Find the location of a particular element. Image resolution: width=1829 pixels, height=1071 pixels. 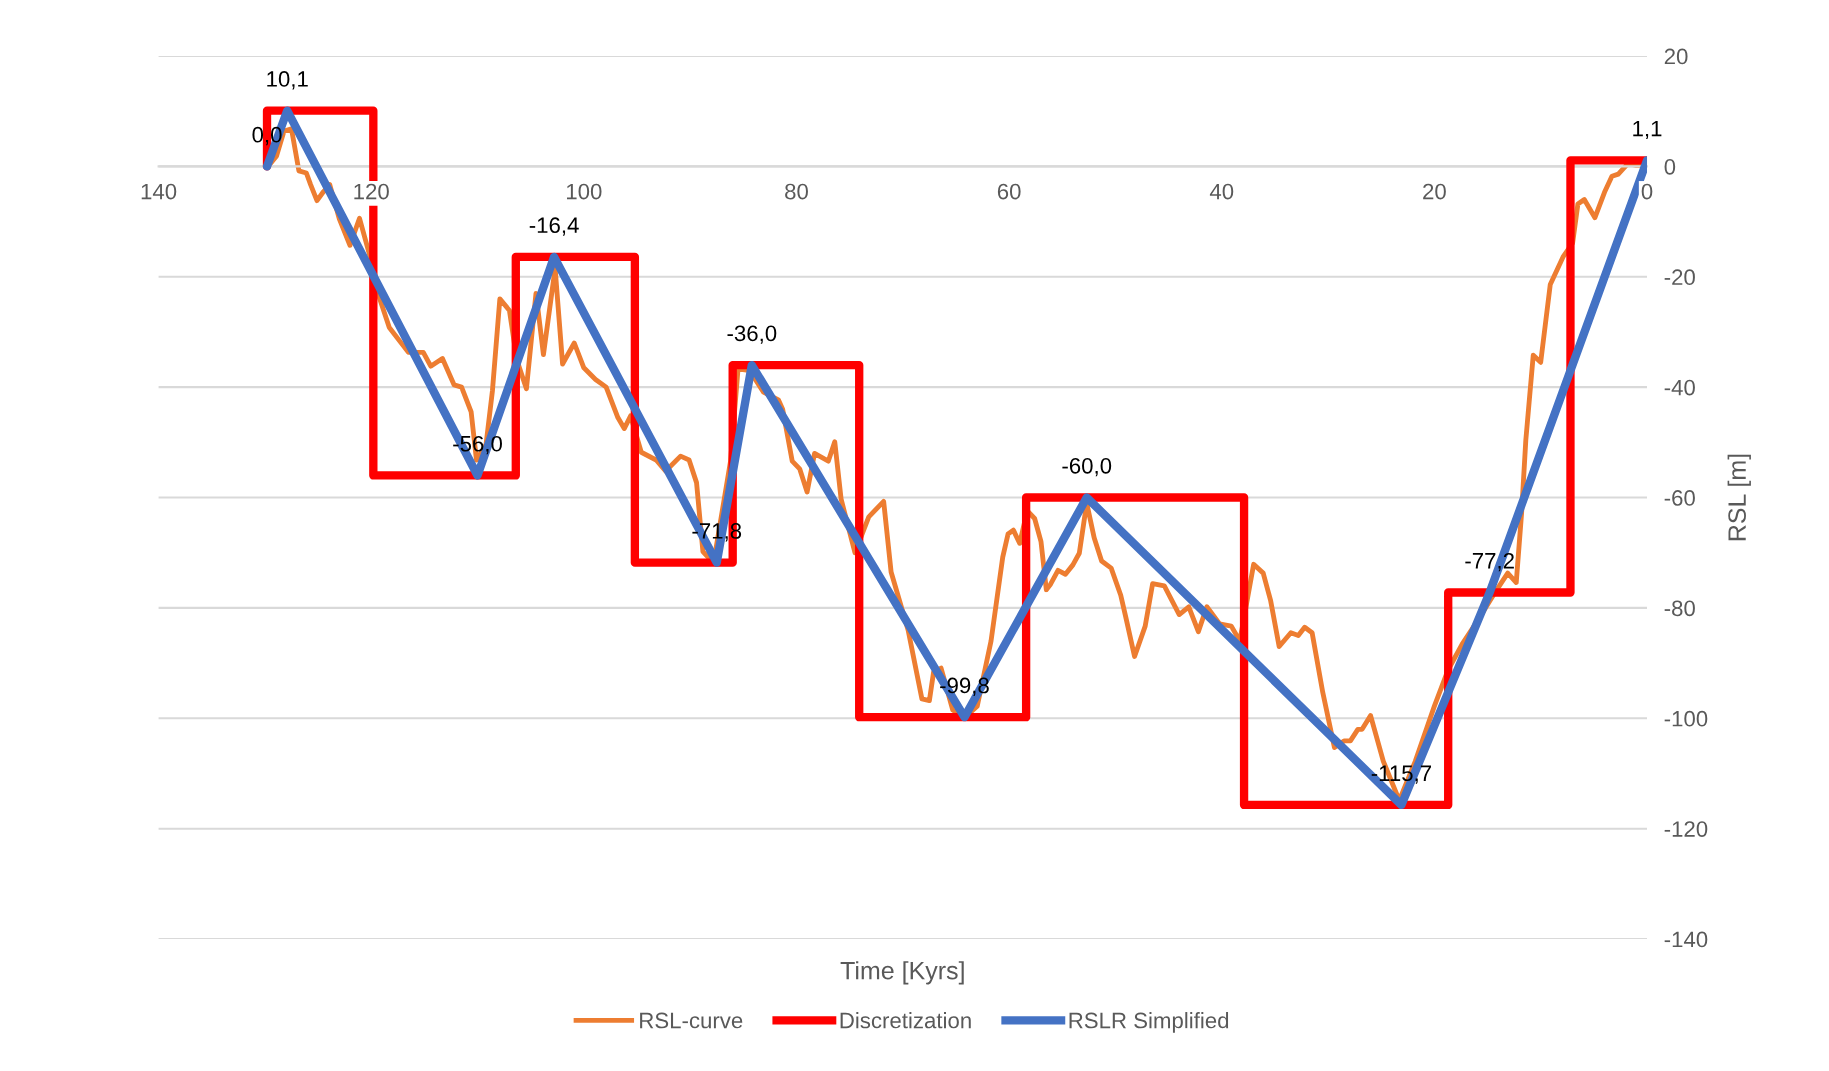

x-tick-label: 0 is located at coordinates (1647, 191).